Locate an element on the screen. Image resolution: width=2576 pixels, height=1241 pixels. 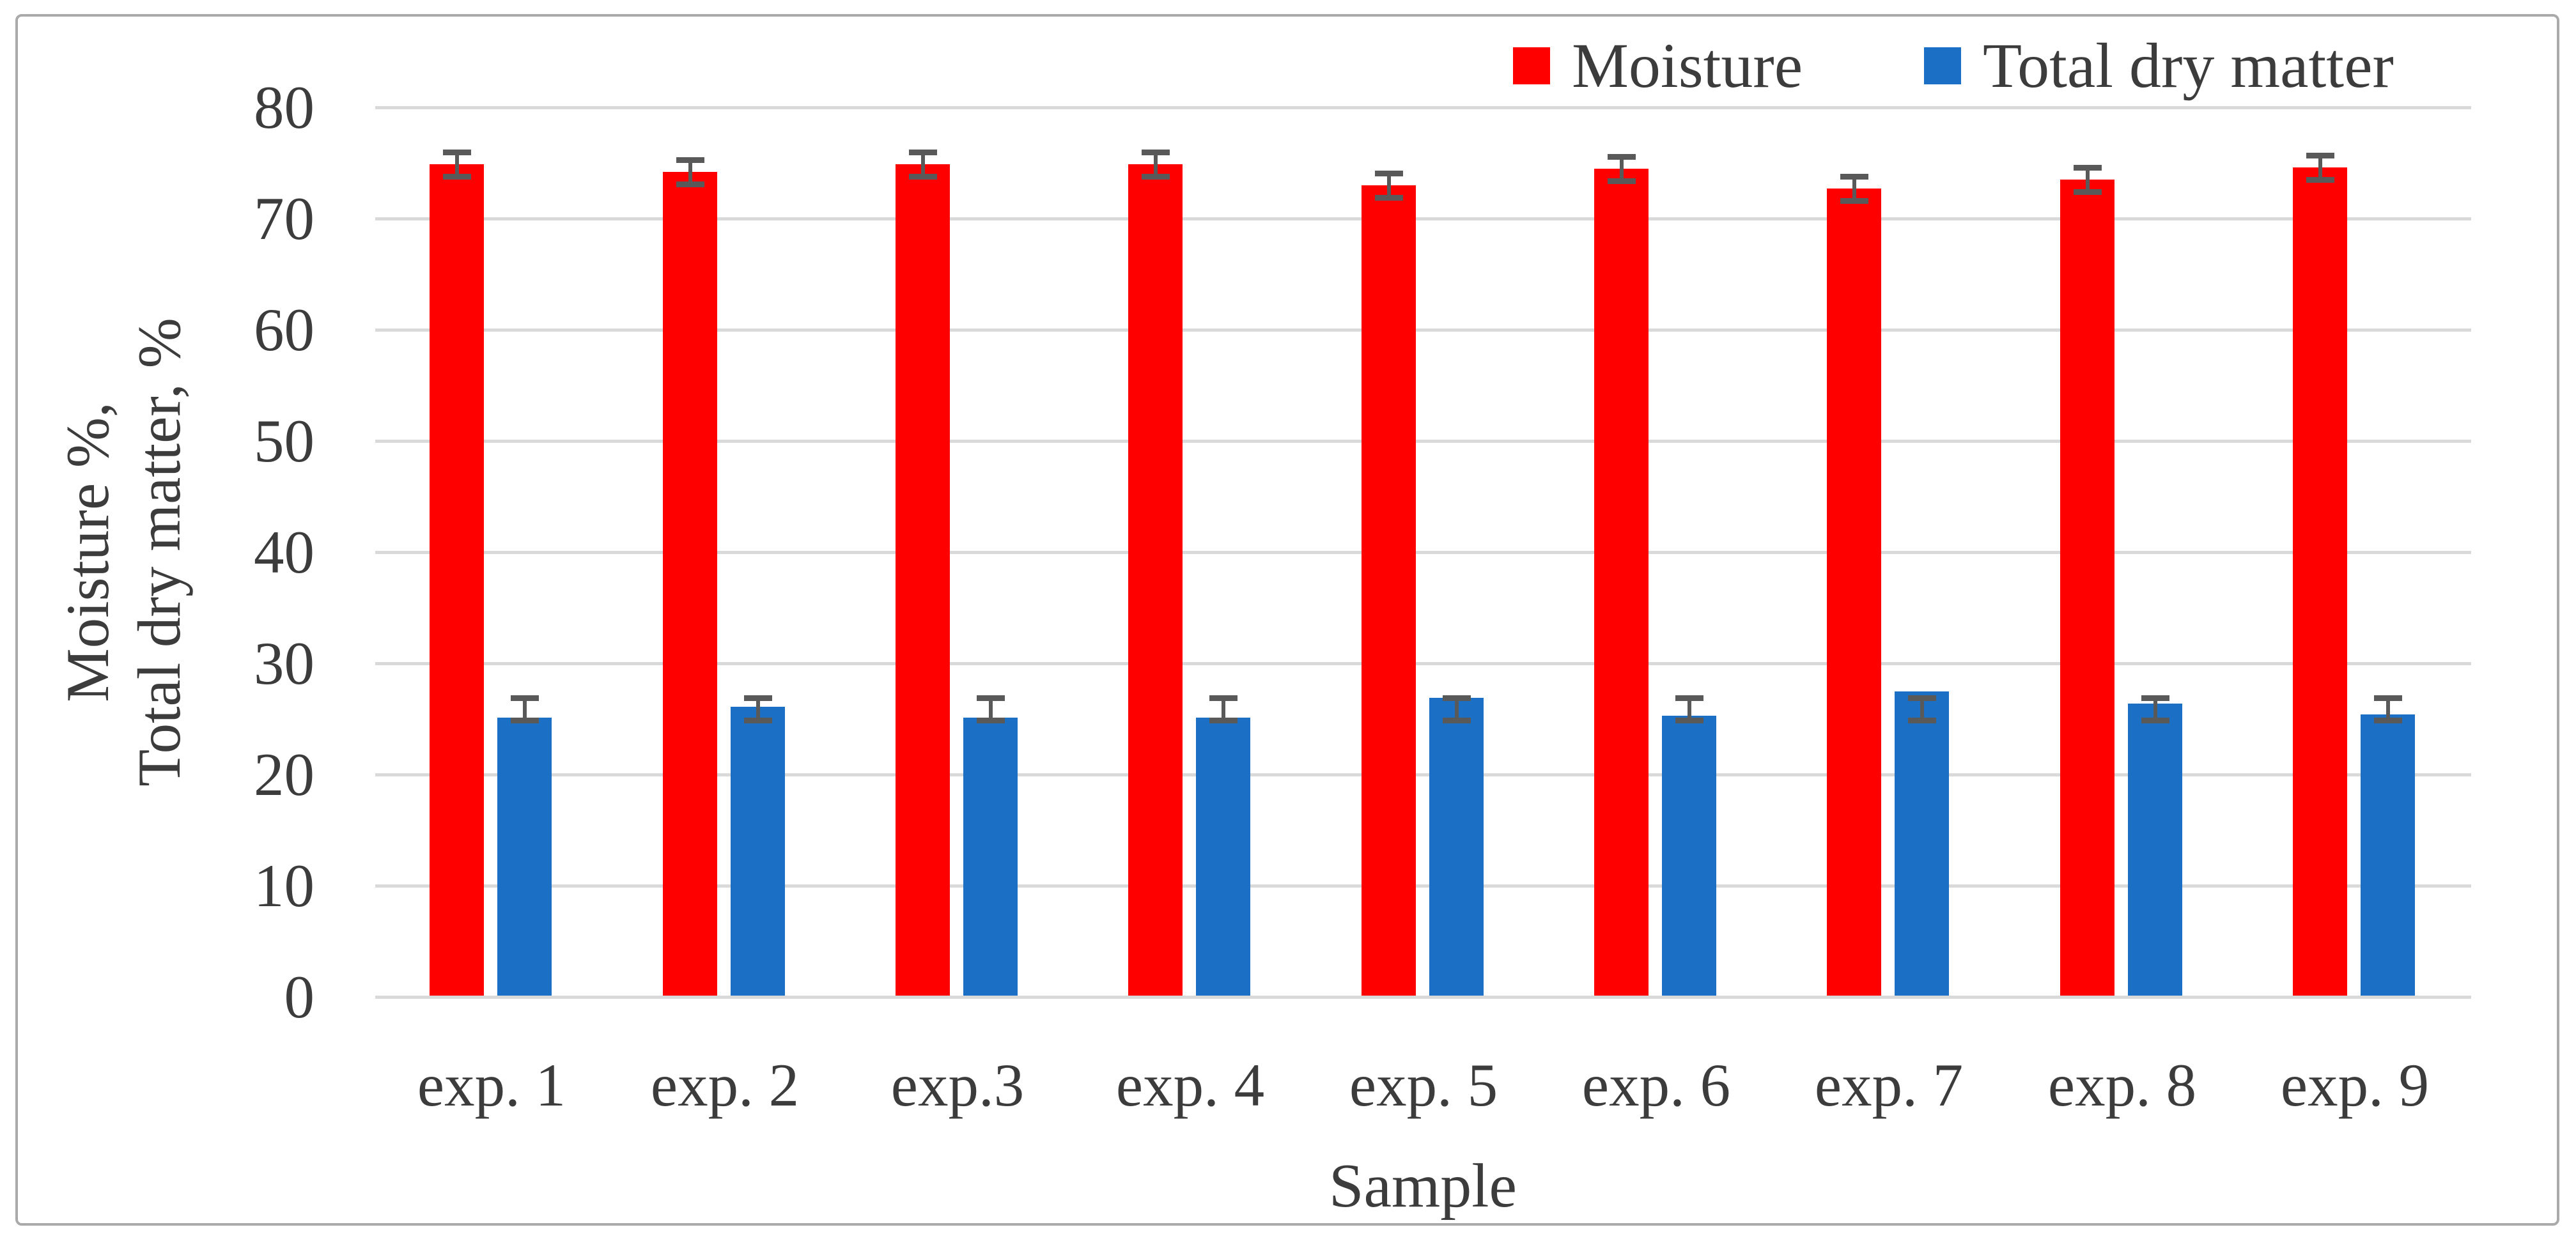
total-dry-matter-error-bar-1-cap-high is located at coordinates (525, 698).